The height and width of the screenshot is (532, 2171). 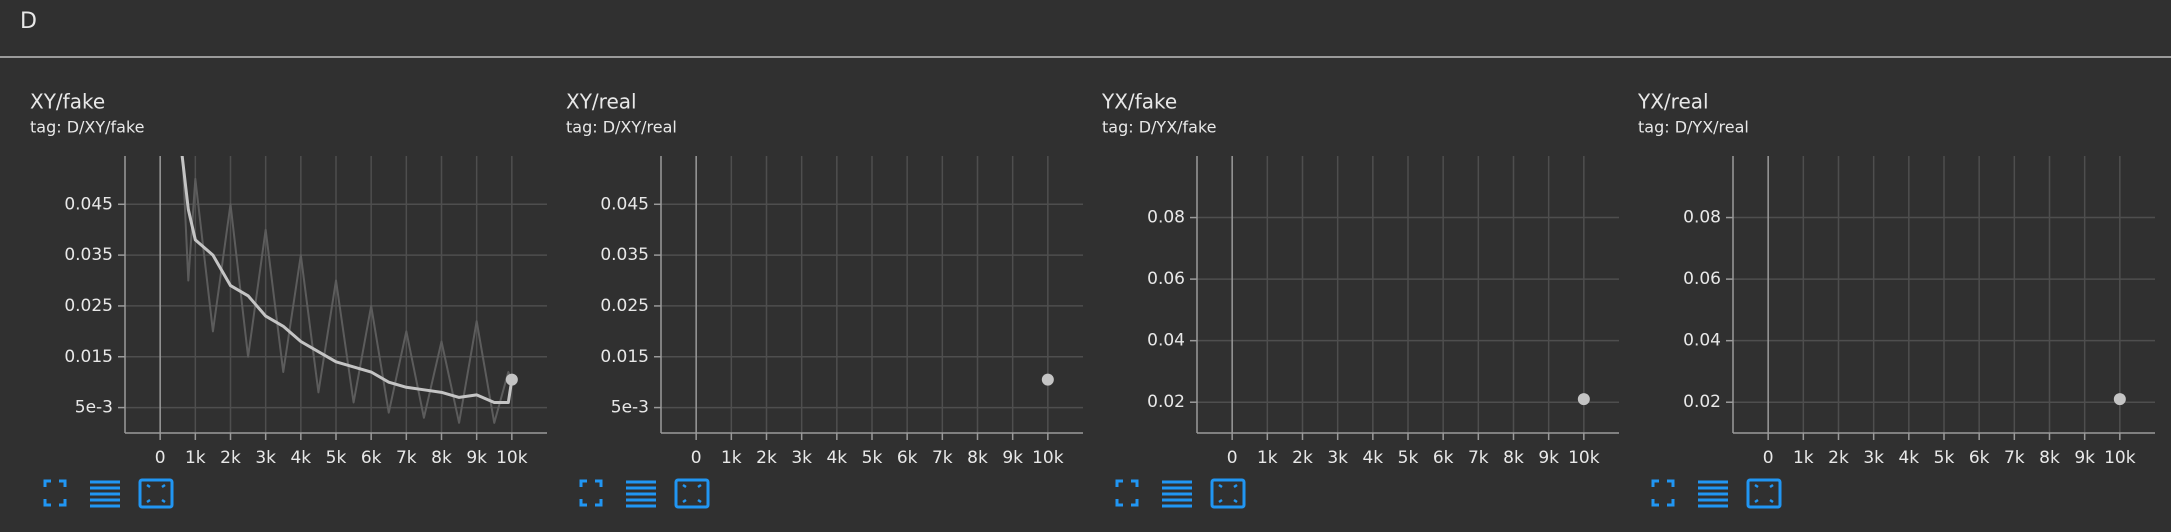 What do you see at coordinates (347, 280) in the screenshot?
I see `smoothed-line` at bounding box center [347, 280].